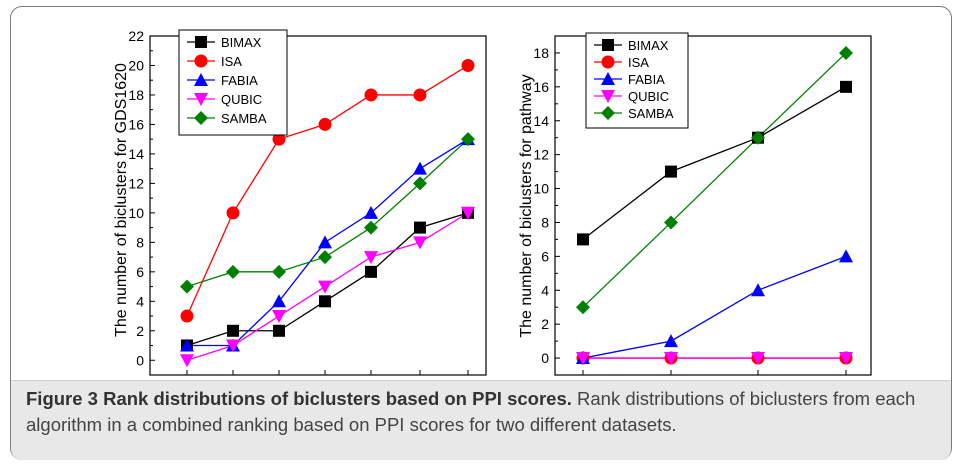 This screenshot has width=958, height=466. I want to click on y-axis-label: The number of biclusters for pathway, so click(526, 205).